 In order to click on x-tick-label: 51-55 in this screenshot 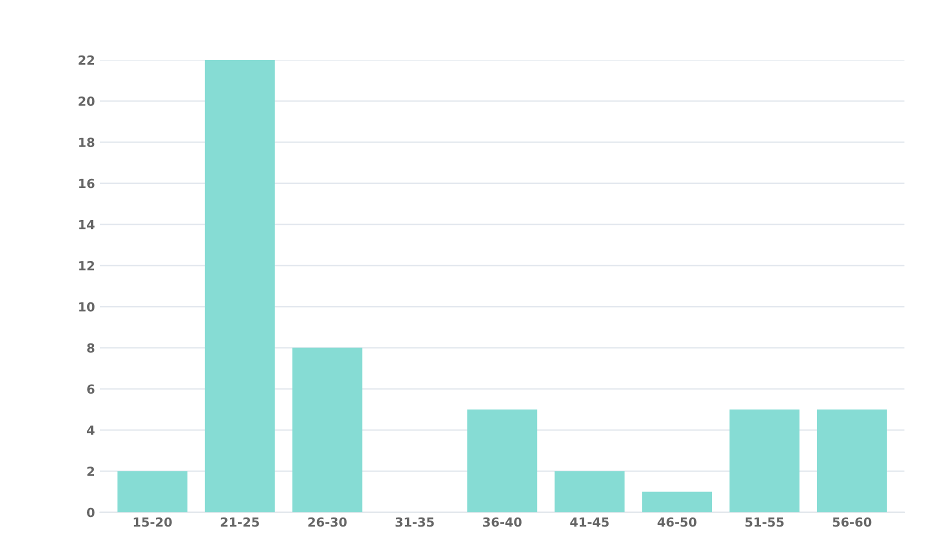, I will do `click(764, 522)`.